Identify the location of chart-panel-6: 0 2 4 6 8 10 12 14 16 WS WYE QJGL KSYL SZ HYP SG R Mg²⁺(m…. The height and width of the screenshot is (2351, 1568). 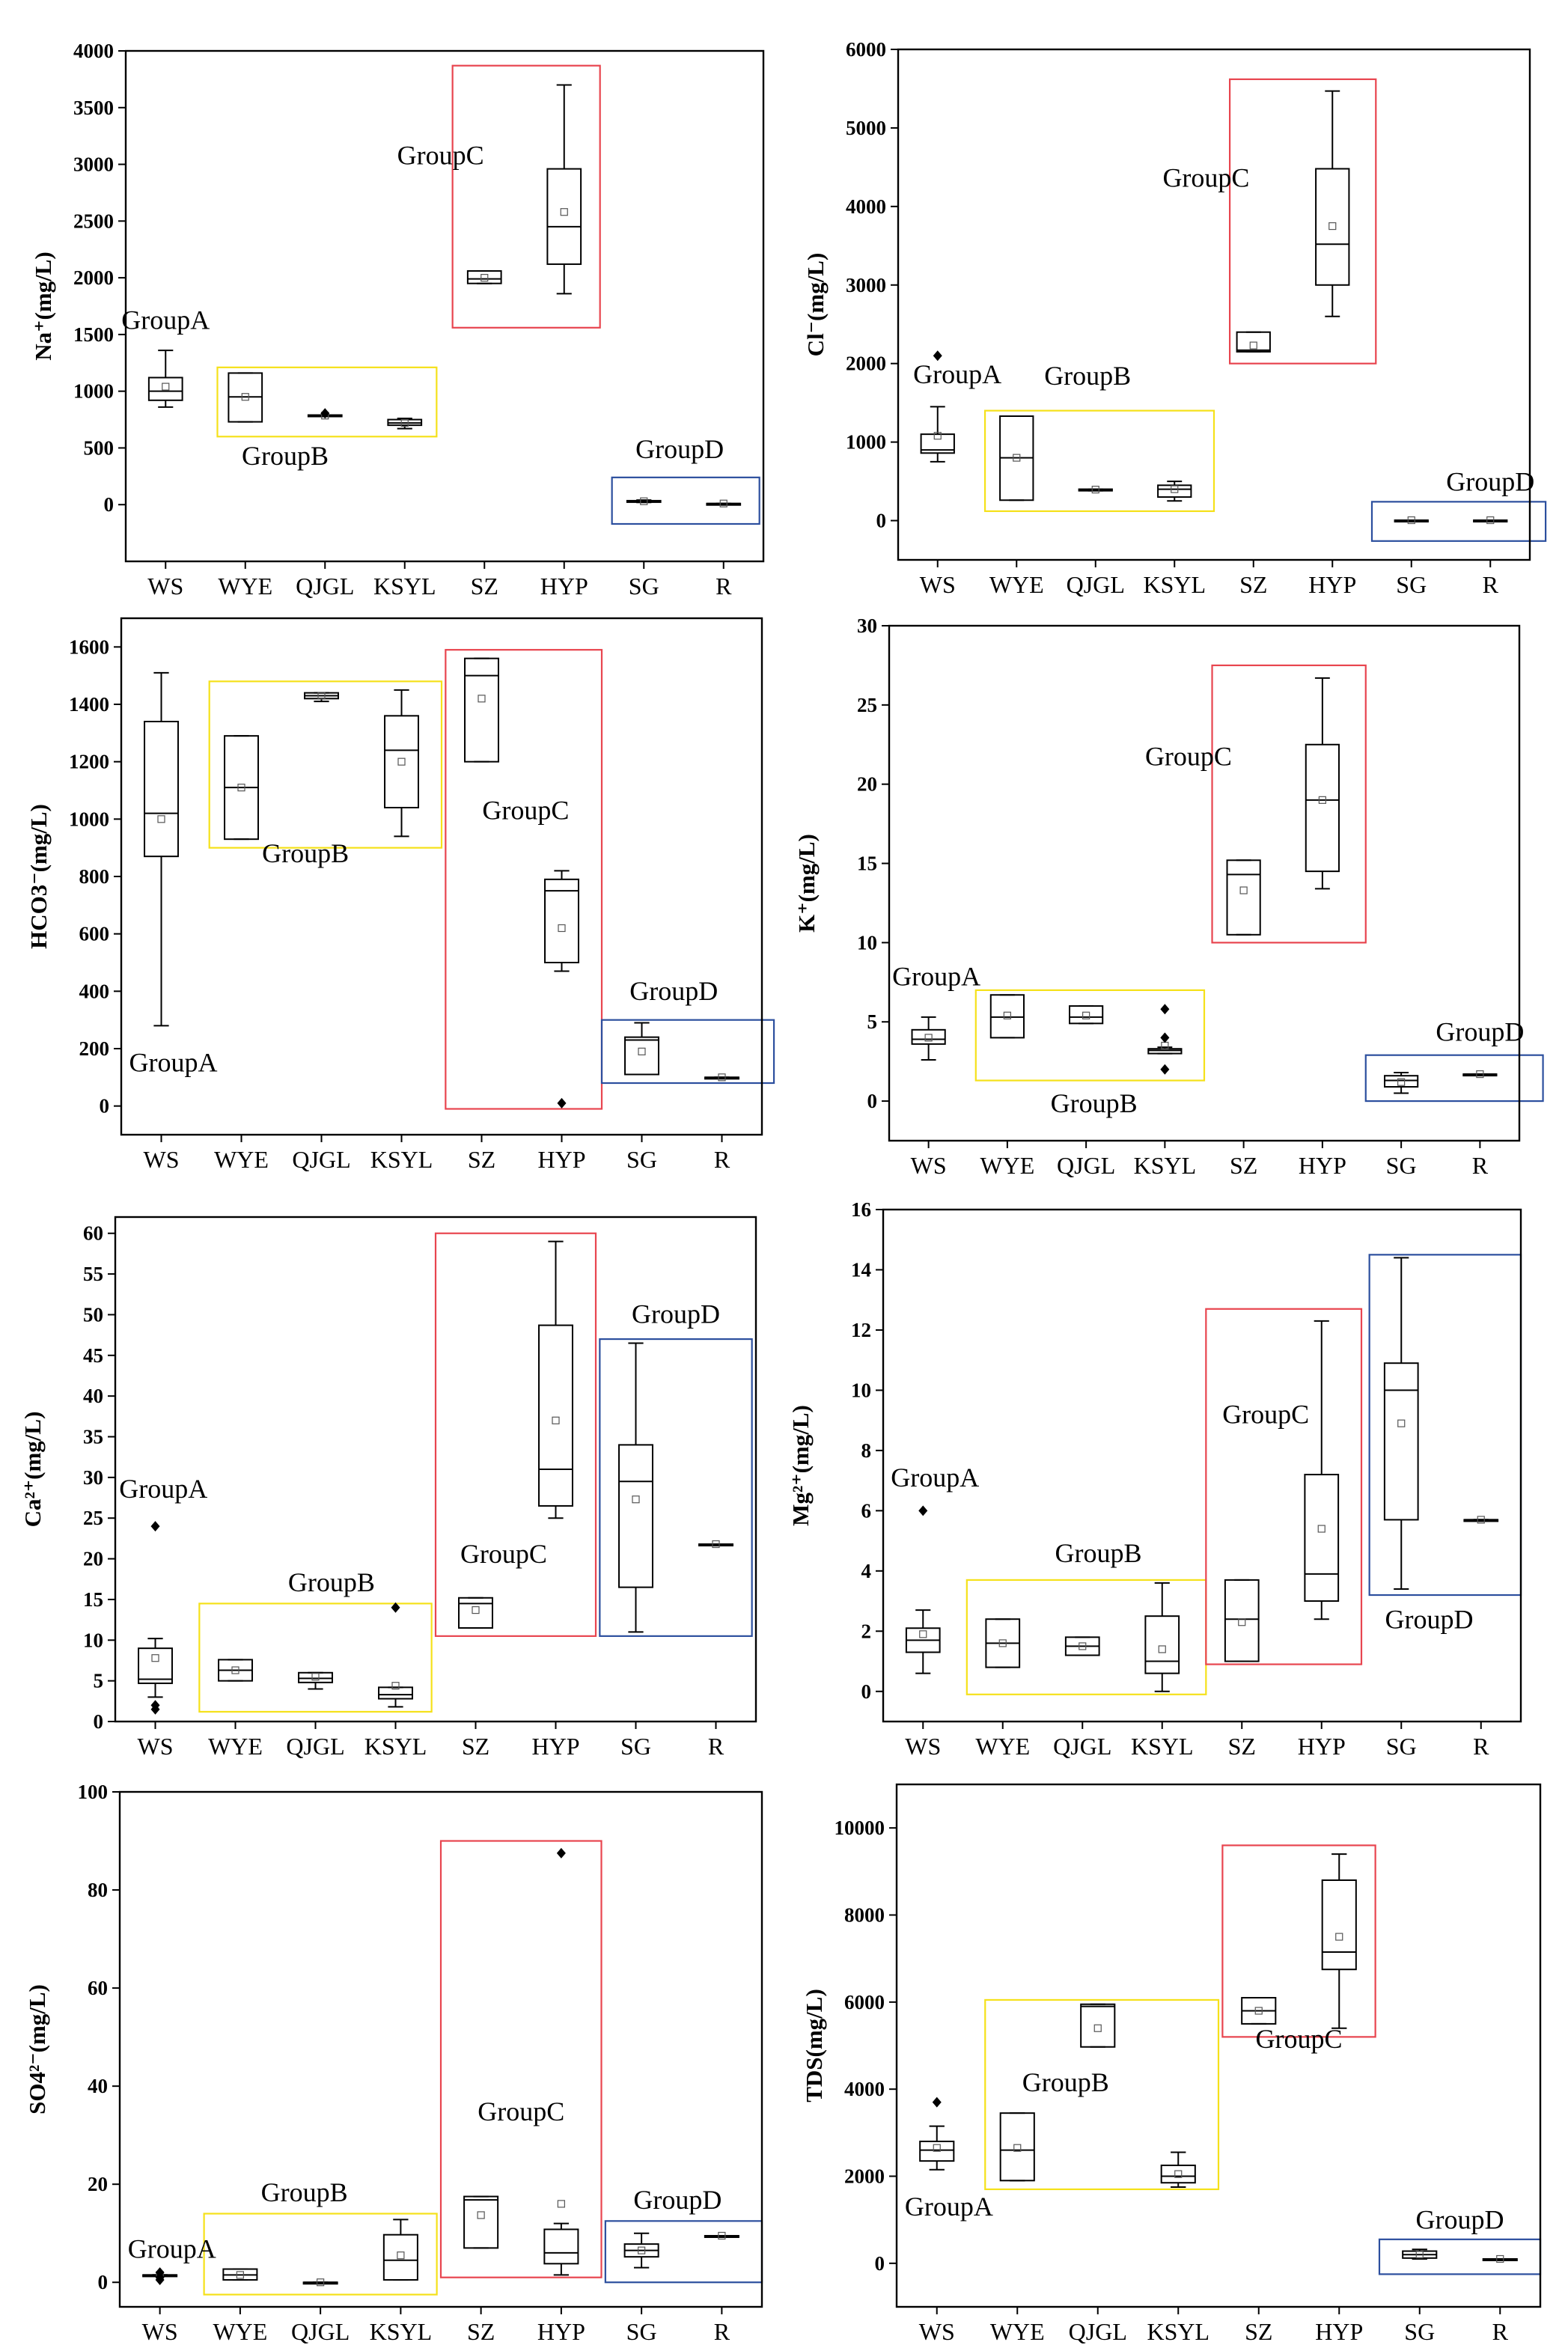
(1154, 1479).